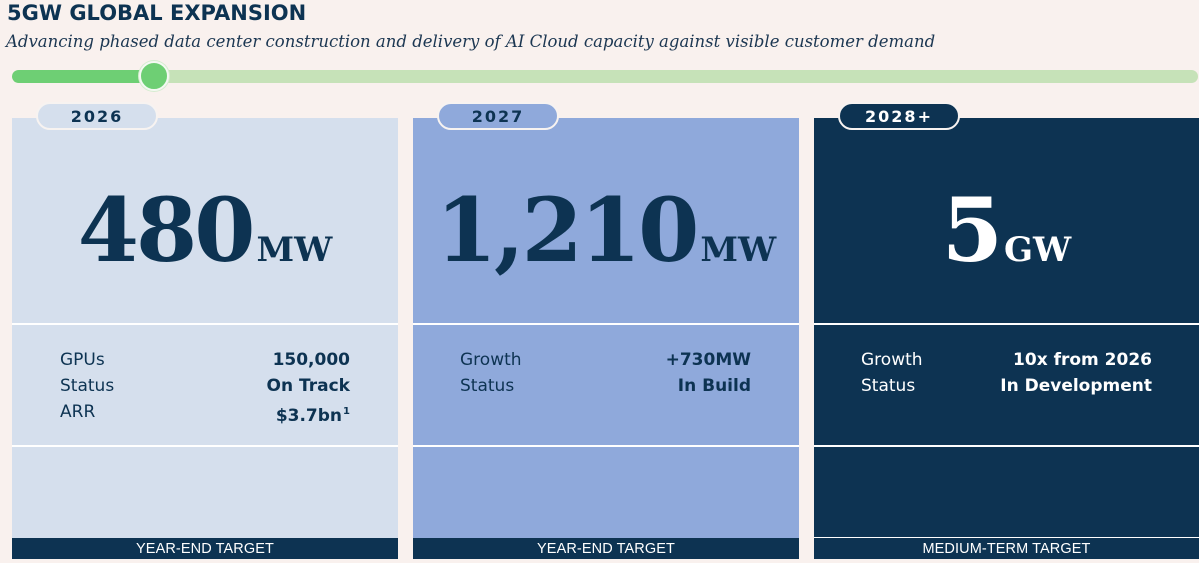 Image resolution: width=1199 pixels, height=563 pixels. I want to click on capacity-value: 5 GW, so click(1006, 243).